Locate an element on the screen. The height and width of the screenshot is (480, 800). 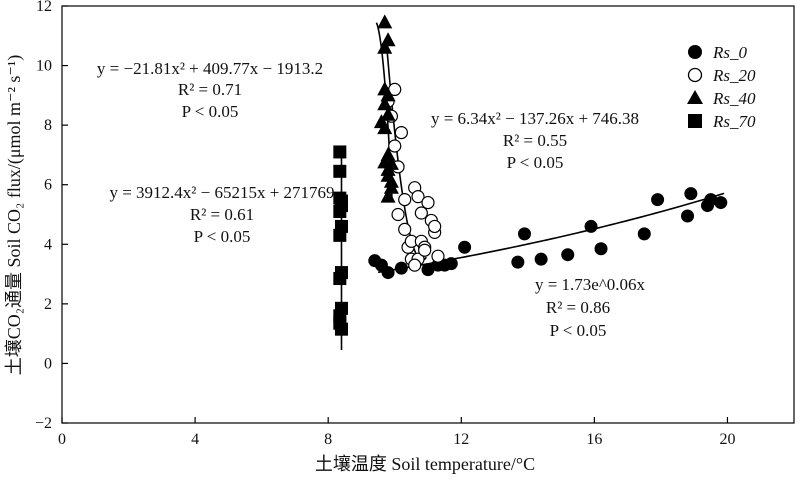
y-tick-label: 6 is located at coordinates (48, 185).